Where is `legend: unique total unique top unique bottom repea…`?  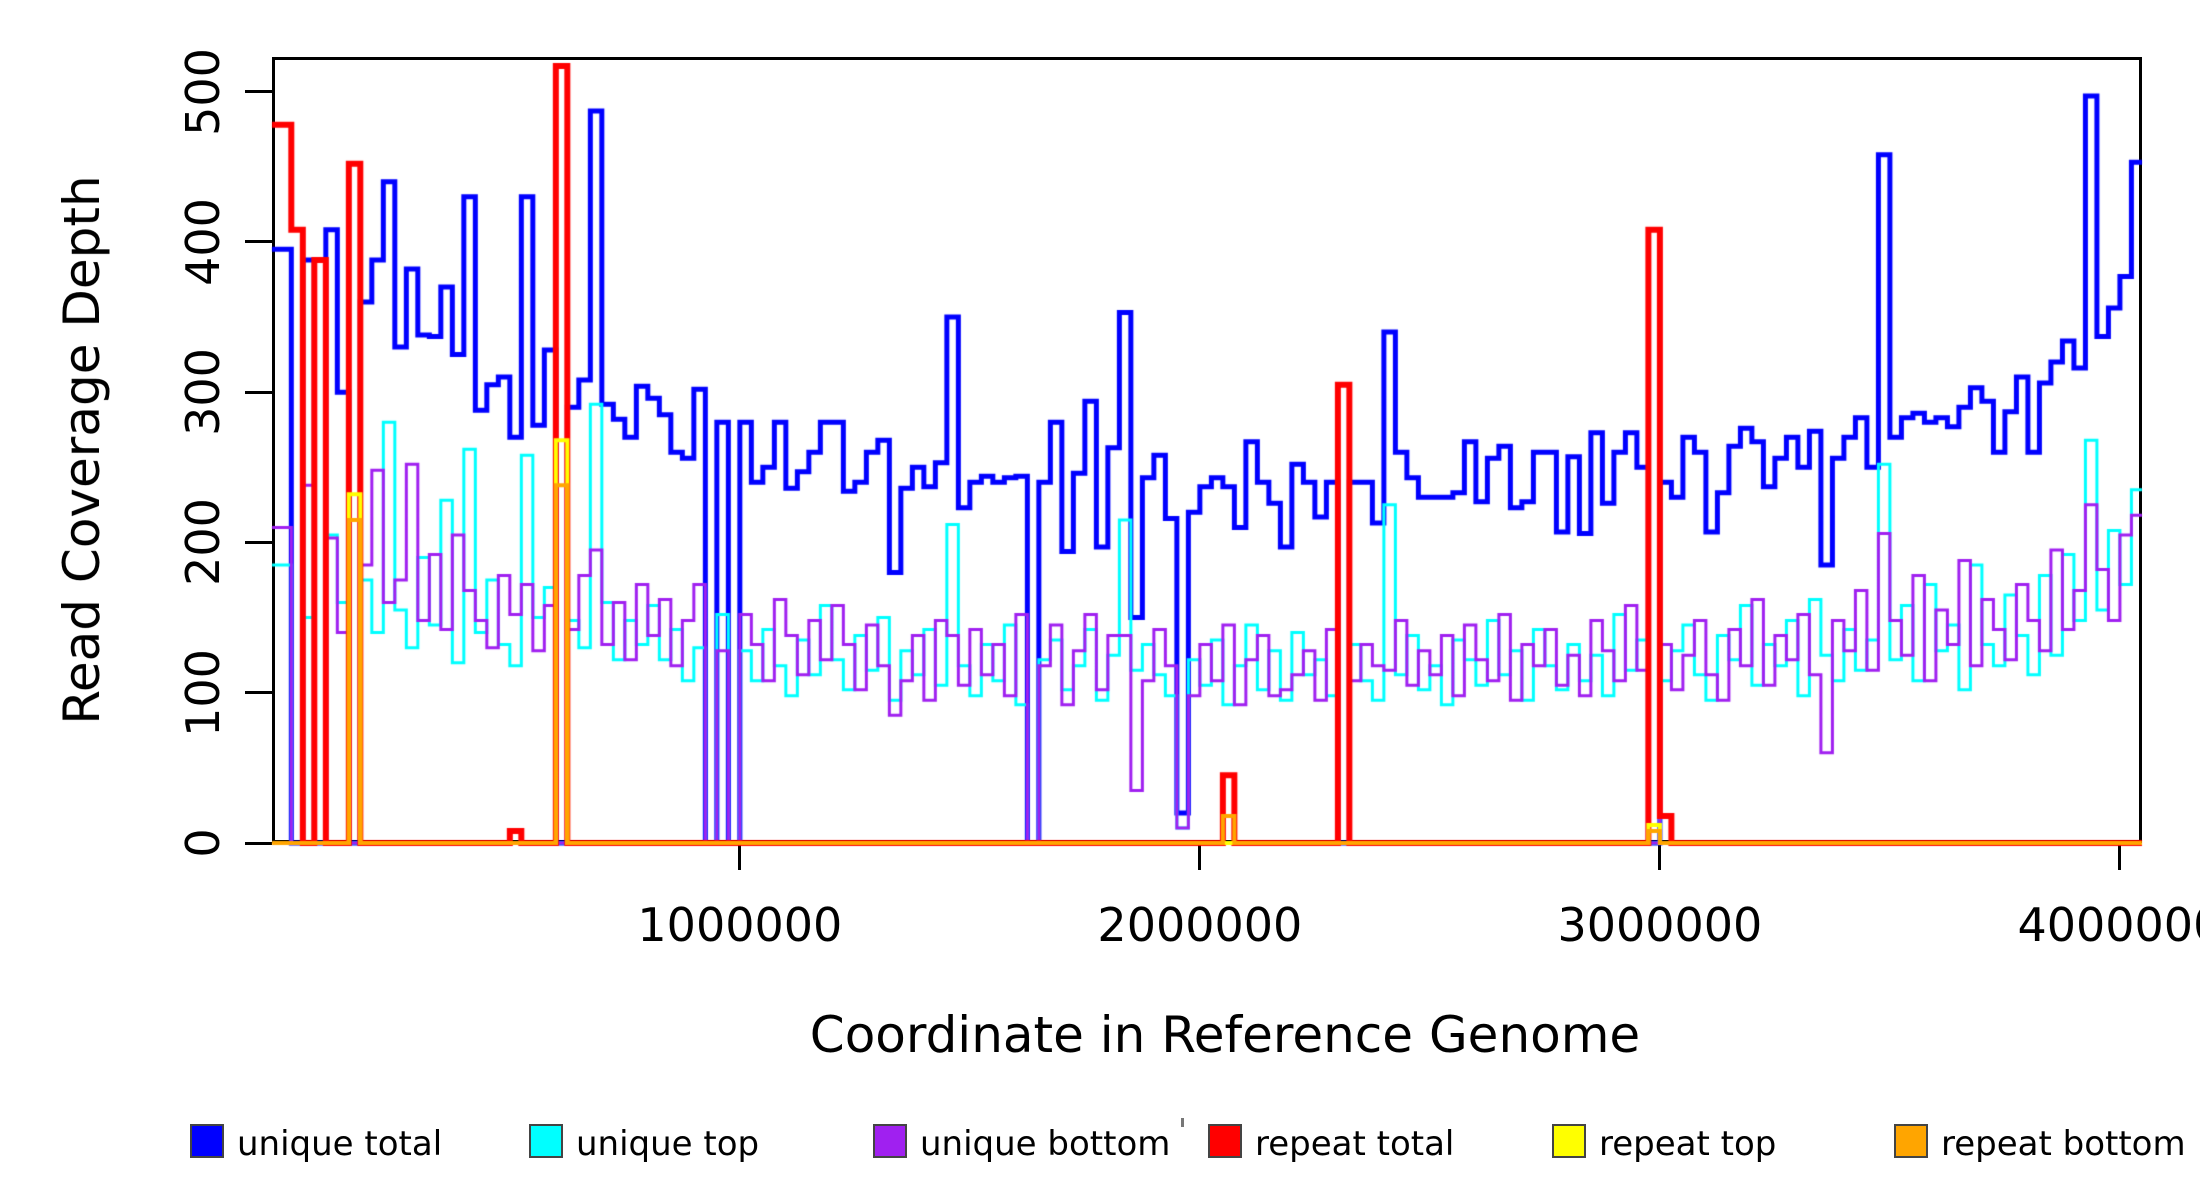 legend: unique total unique top unique bottom repea… is located at coordinates (1100, 1145).